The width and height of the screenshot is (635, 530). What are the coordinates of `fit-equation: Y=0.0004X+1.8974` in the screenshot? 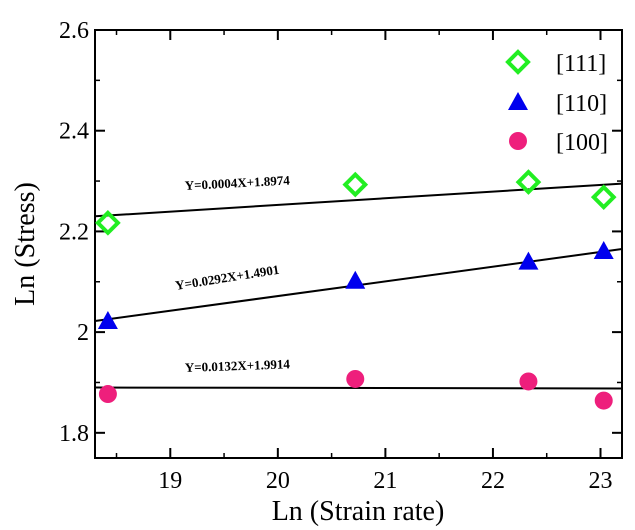 It's located at (237, 182).